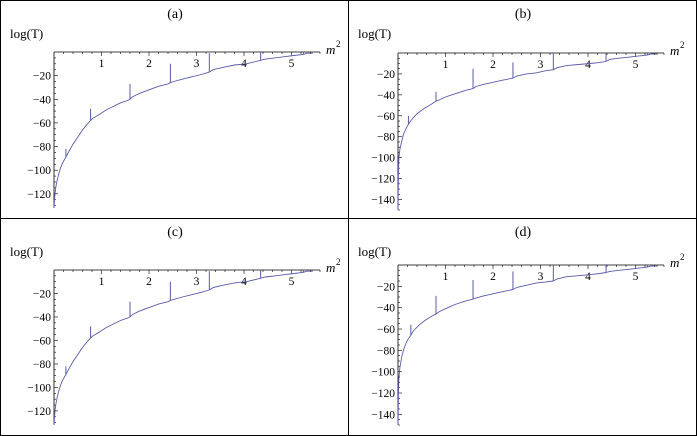 The image size is (697, 436). I want to click on x-tick-label-d: 1, so click(446, 277).